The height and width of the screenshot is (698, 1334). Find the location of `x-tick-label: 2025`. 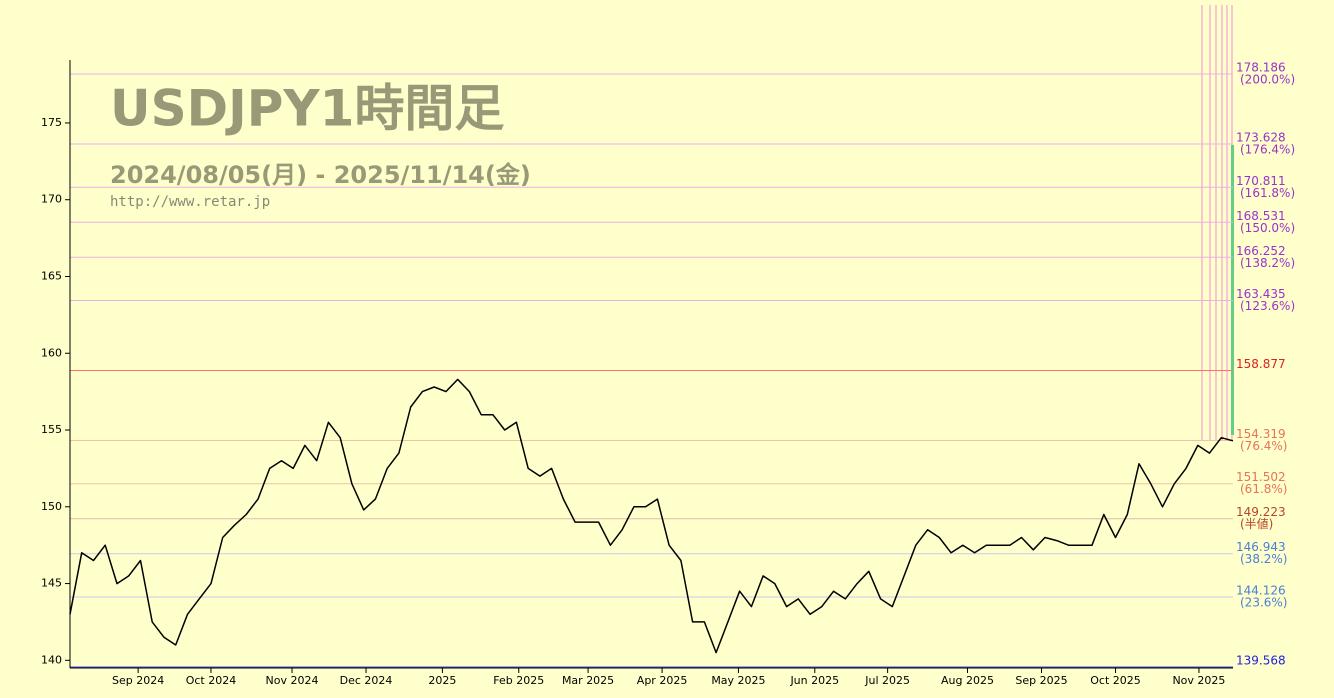

x-tick-label: 2025 is located at coordinates (442, 680).